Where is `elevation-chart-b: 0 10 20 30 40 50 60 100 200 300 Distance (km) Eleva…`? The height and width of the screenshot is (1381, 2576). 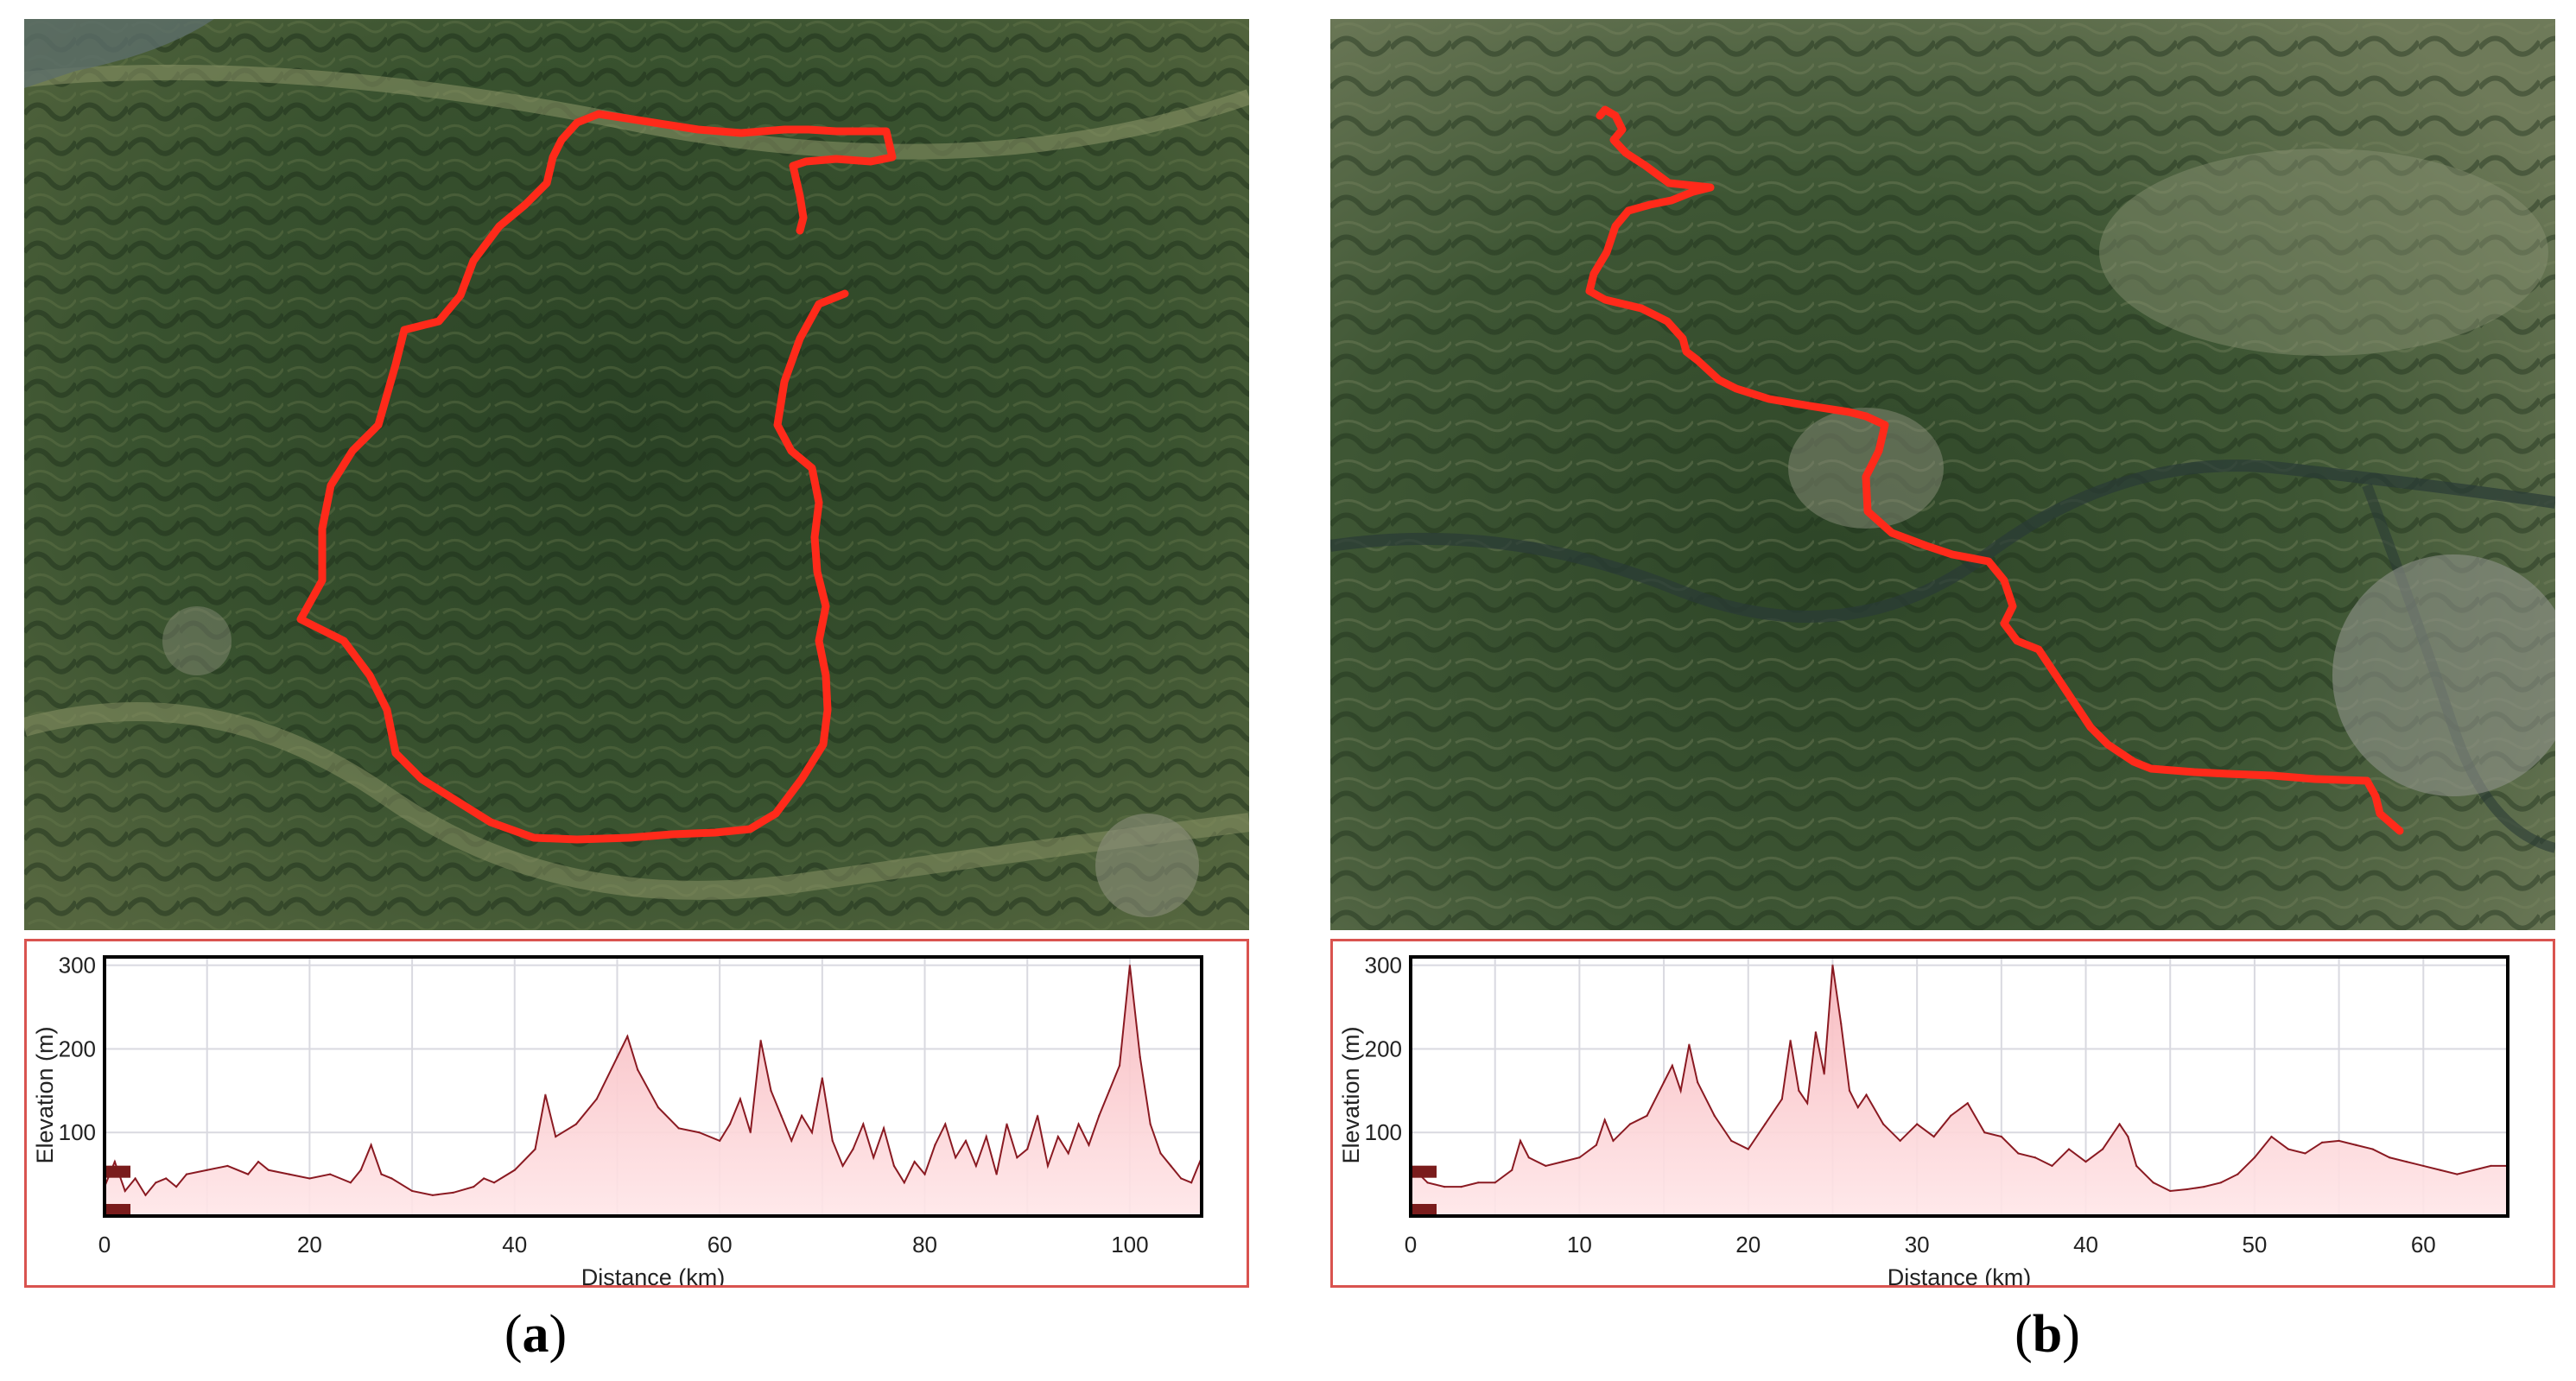
elevation-chart-b: 0 10 20 30 40 50 60 100 200 300 Distance (km) Eleva… is located at coordinates (1923, 1119).